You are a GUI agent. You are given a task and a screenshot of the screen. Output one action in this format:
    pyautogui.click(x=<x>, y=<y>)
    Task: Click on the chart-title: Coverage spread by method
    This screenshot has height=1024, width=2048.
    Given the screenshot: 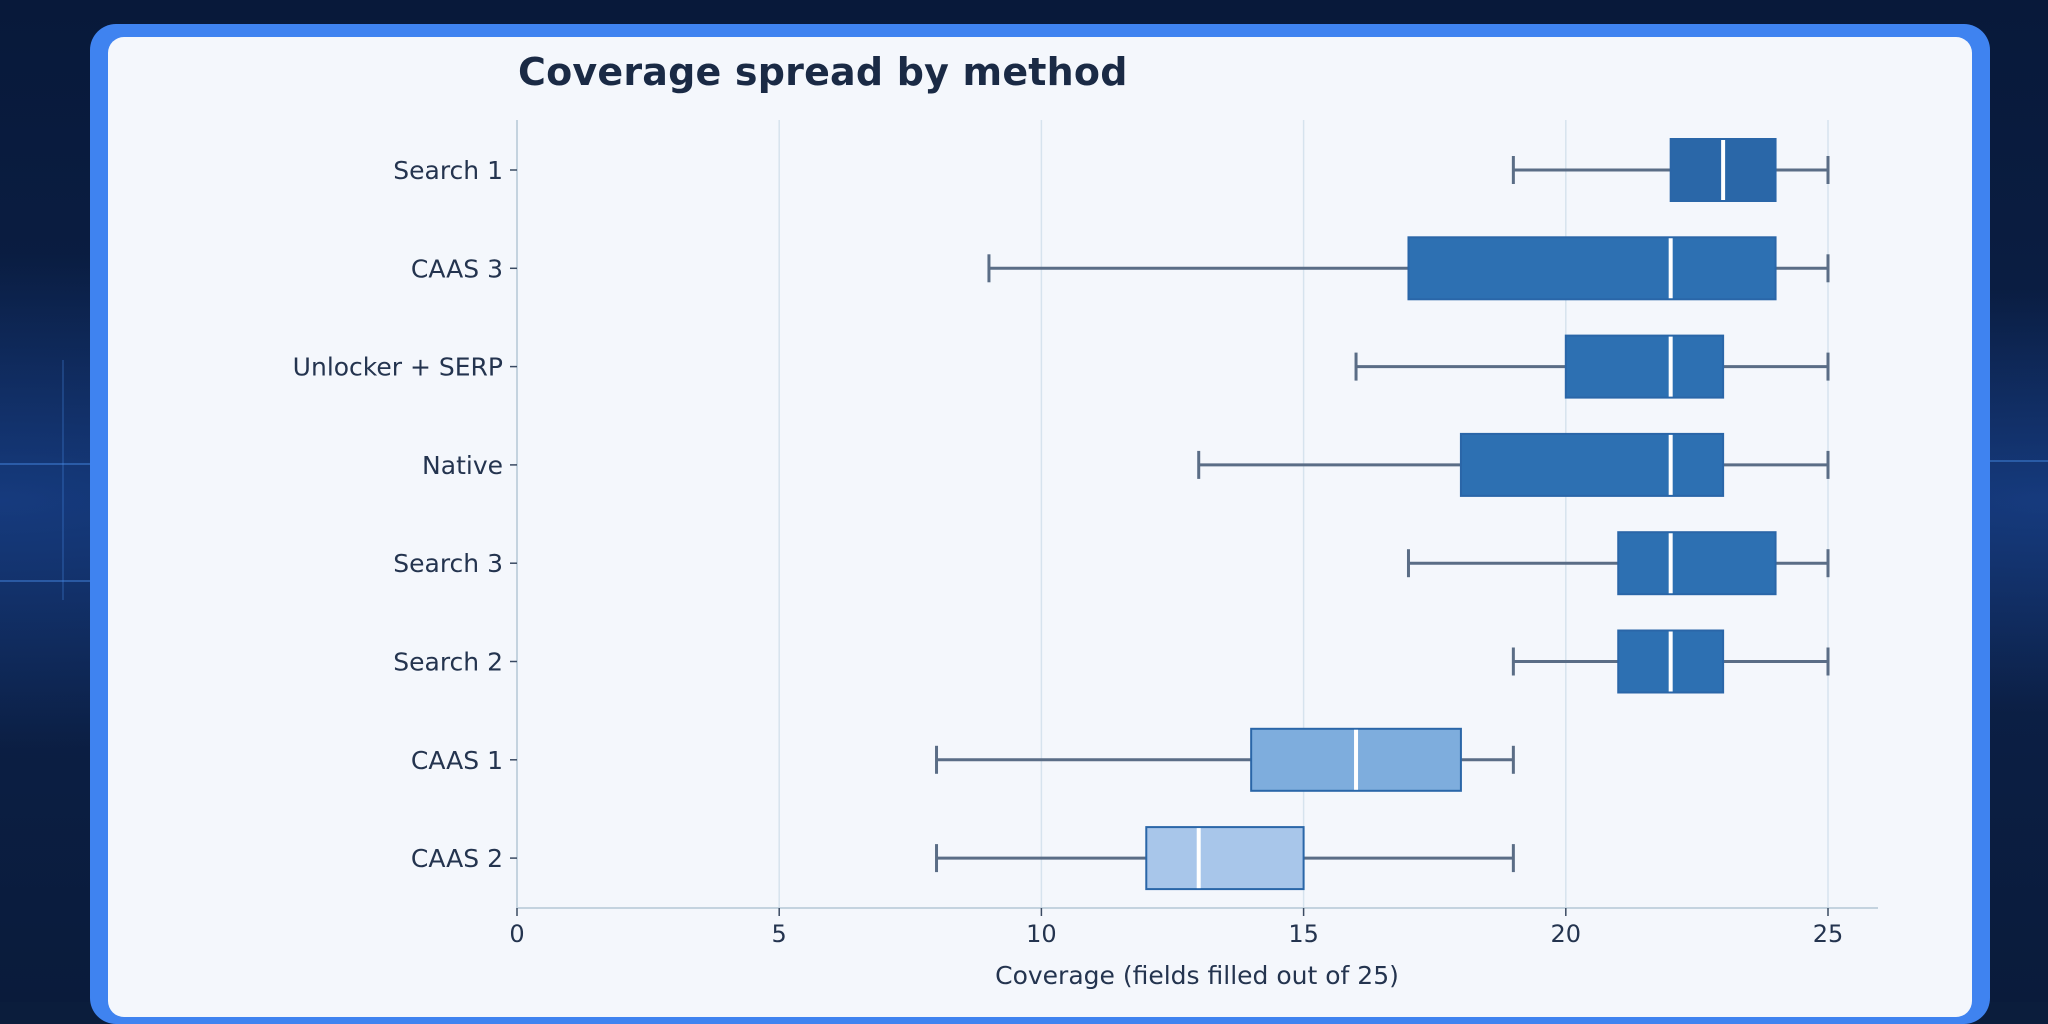 What is the action you would take?
    pyautogui.click(x=823, y=72)
    